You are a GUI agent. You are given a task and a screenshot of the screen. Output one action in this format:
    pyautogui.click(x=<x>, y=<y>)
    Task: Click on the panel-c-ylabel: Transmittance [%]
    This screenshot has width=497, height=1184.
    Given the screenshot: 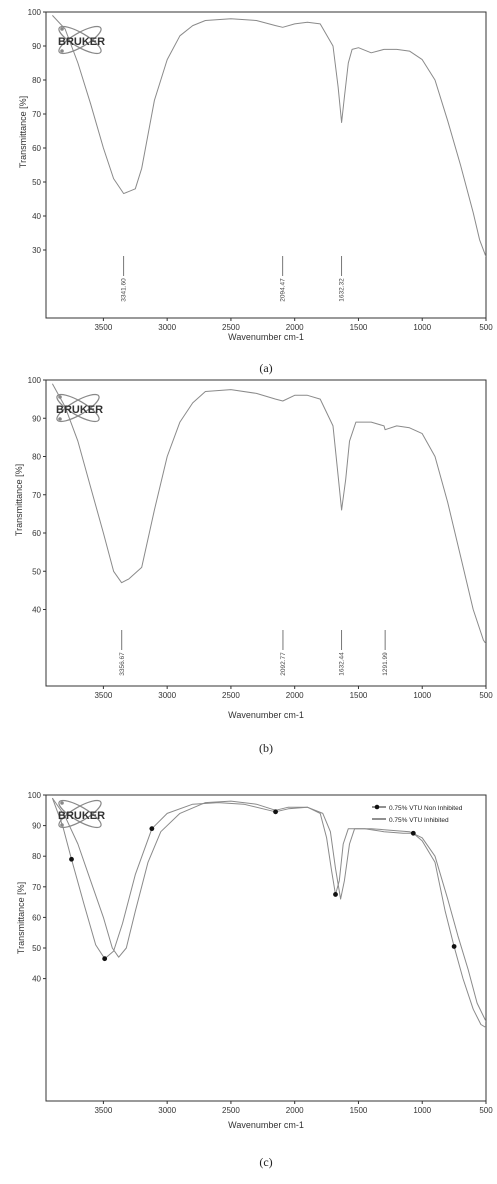 What is the action you would take?
    pyautogui.click(x=21, y=918)
    